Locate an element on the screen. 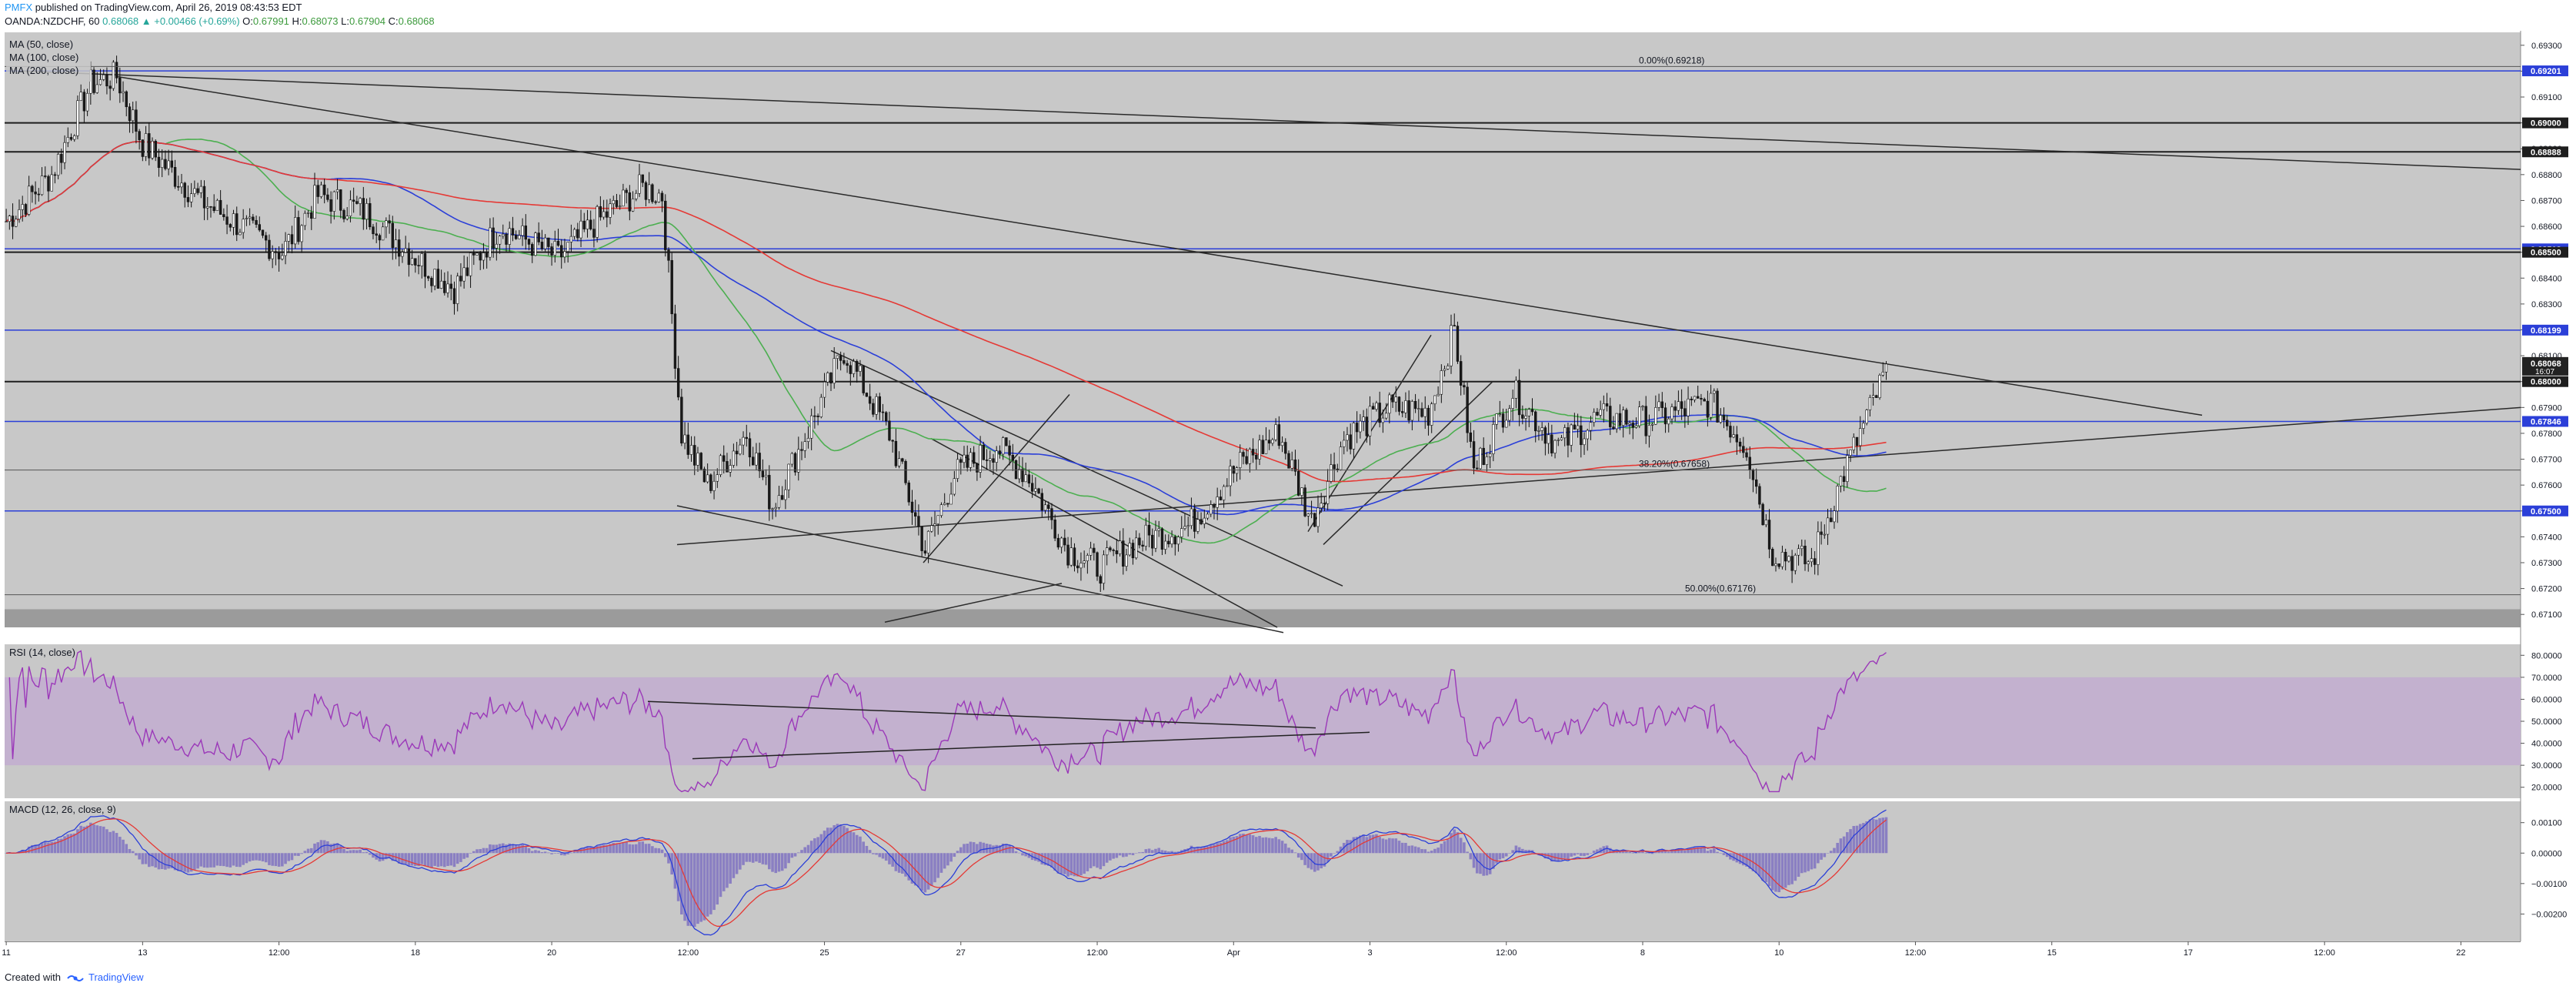  tradingview-brand: TradingView is located at coordinates (116, 977).